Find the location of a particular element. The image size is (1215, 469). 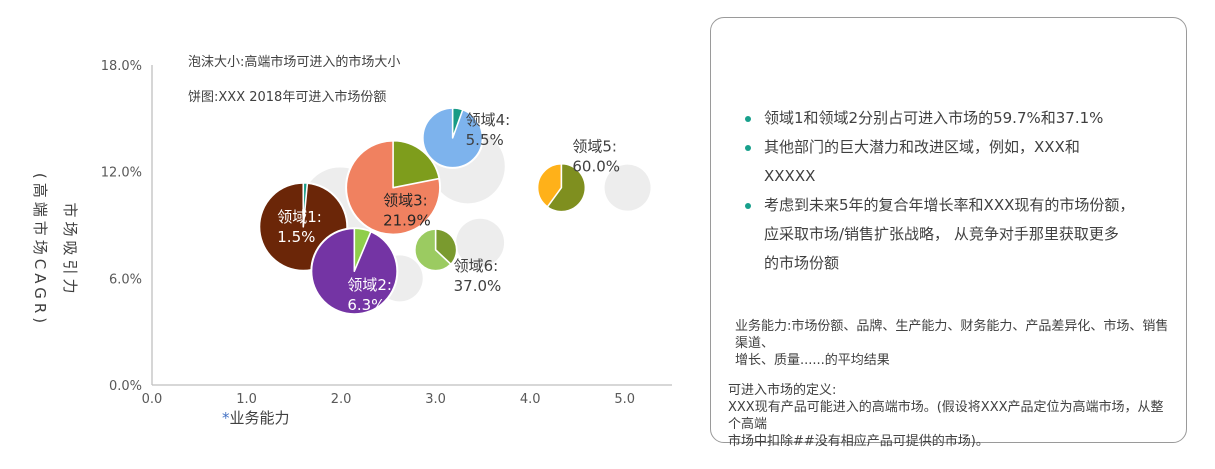

bullet-text: 其他部门的巨大潜力和改进区域，例如，XXX和 XXXXX is located at coordinates (922, 161).